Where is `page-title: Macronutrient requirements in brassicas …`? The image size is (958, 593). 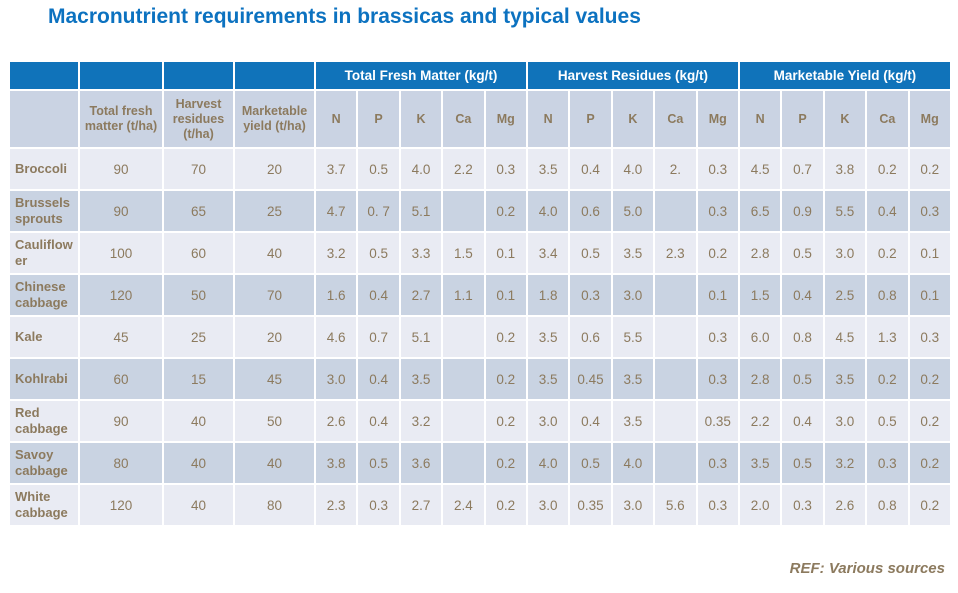 page-title: Macronutrient requirements in brassicas … is located at coordinates (344, 16).